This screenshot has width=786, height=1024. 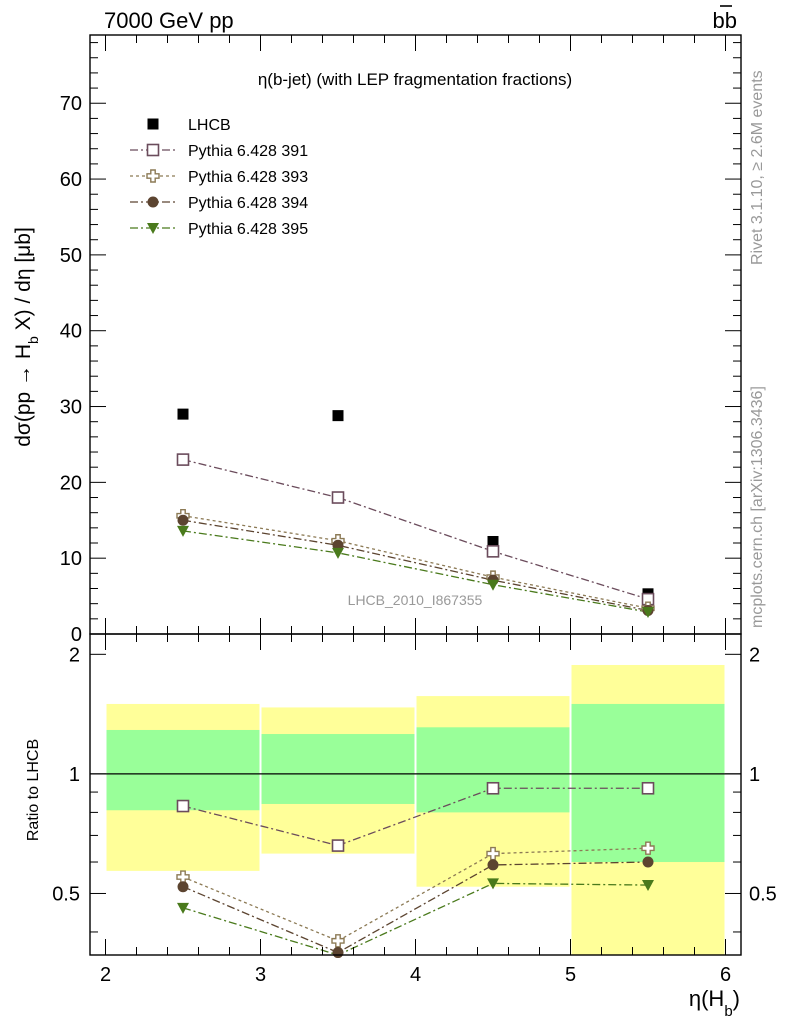 I want to click on ratio-xtick-label: 4, so click(x=415, y=975).